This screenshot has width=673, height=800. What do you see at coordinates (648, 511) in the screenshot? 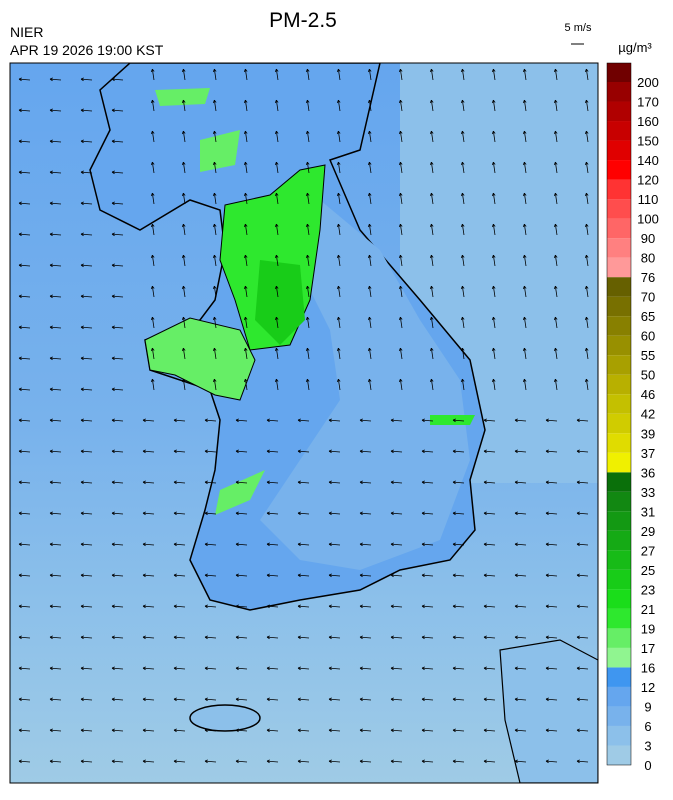
I see `colorbar-tick-label: 31` at bounding box center [648, 511].